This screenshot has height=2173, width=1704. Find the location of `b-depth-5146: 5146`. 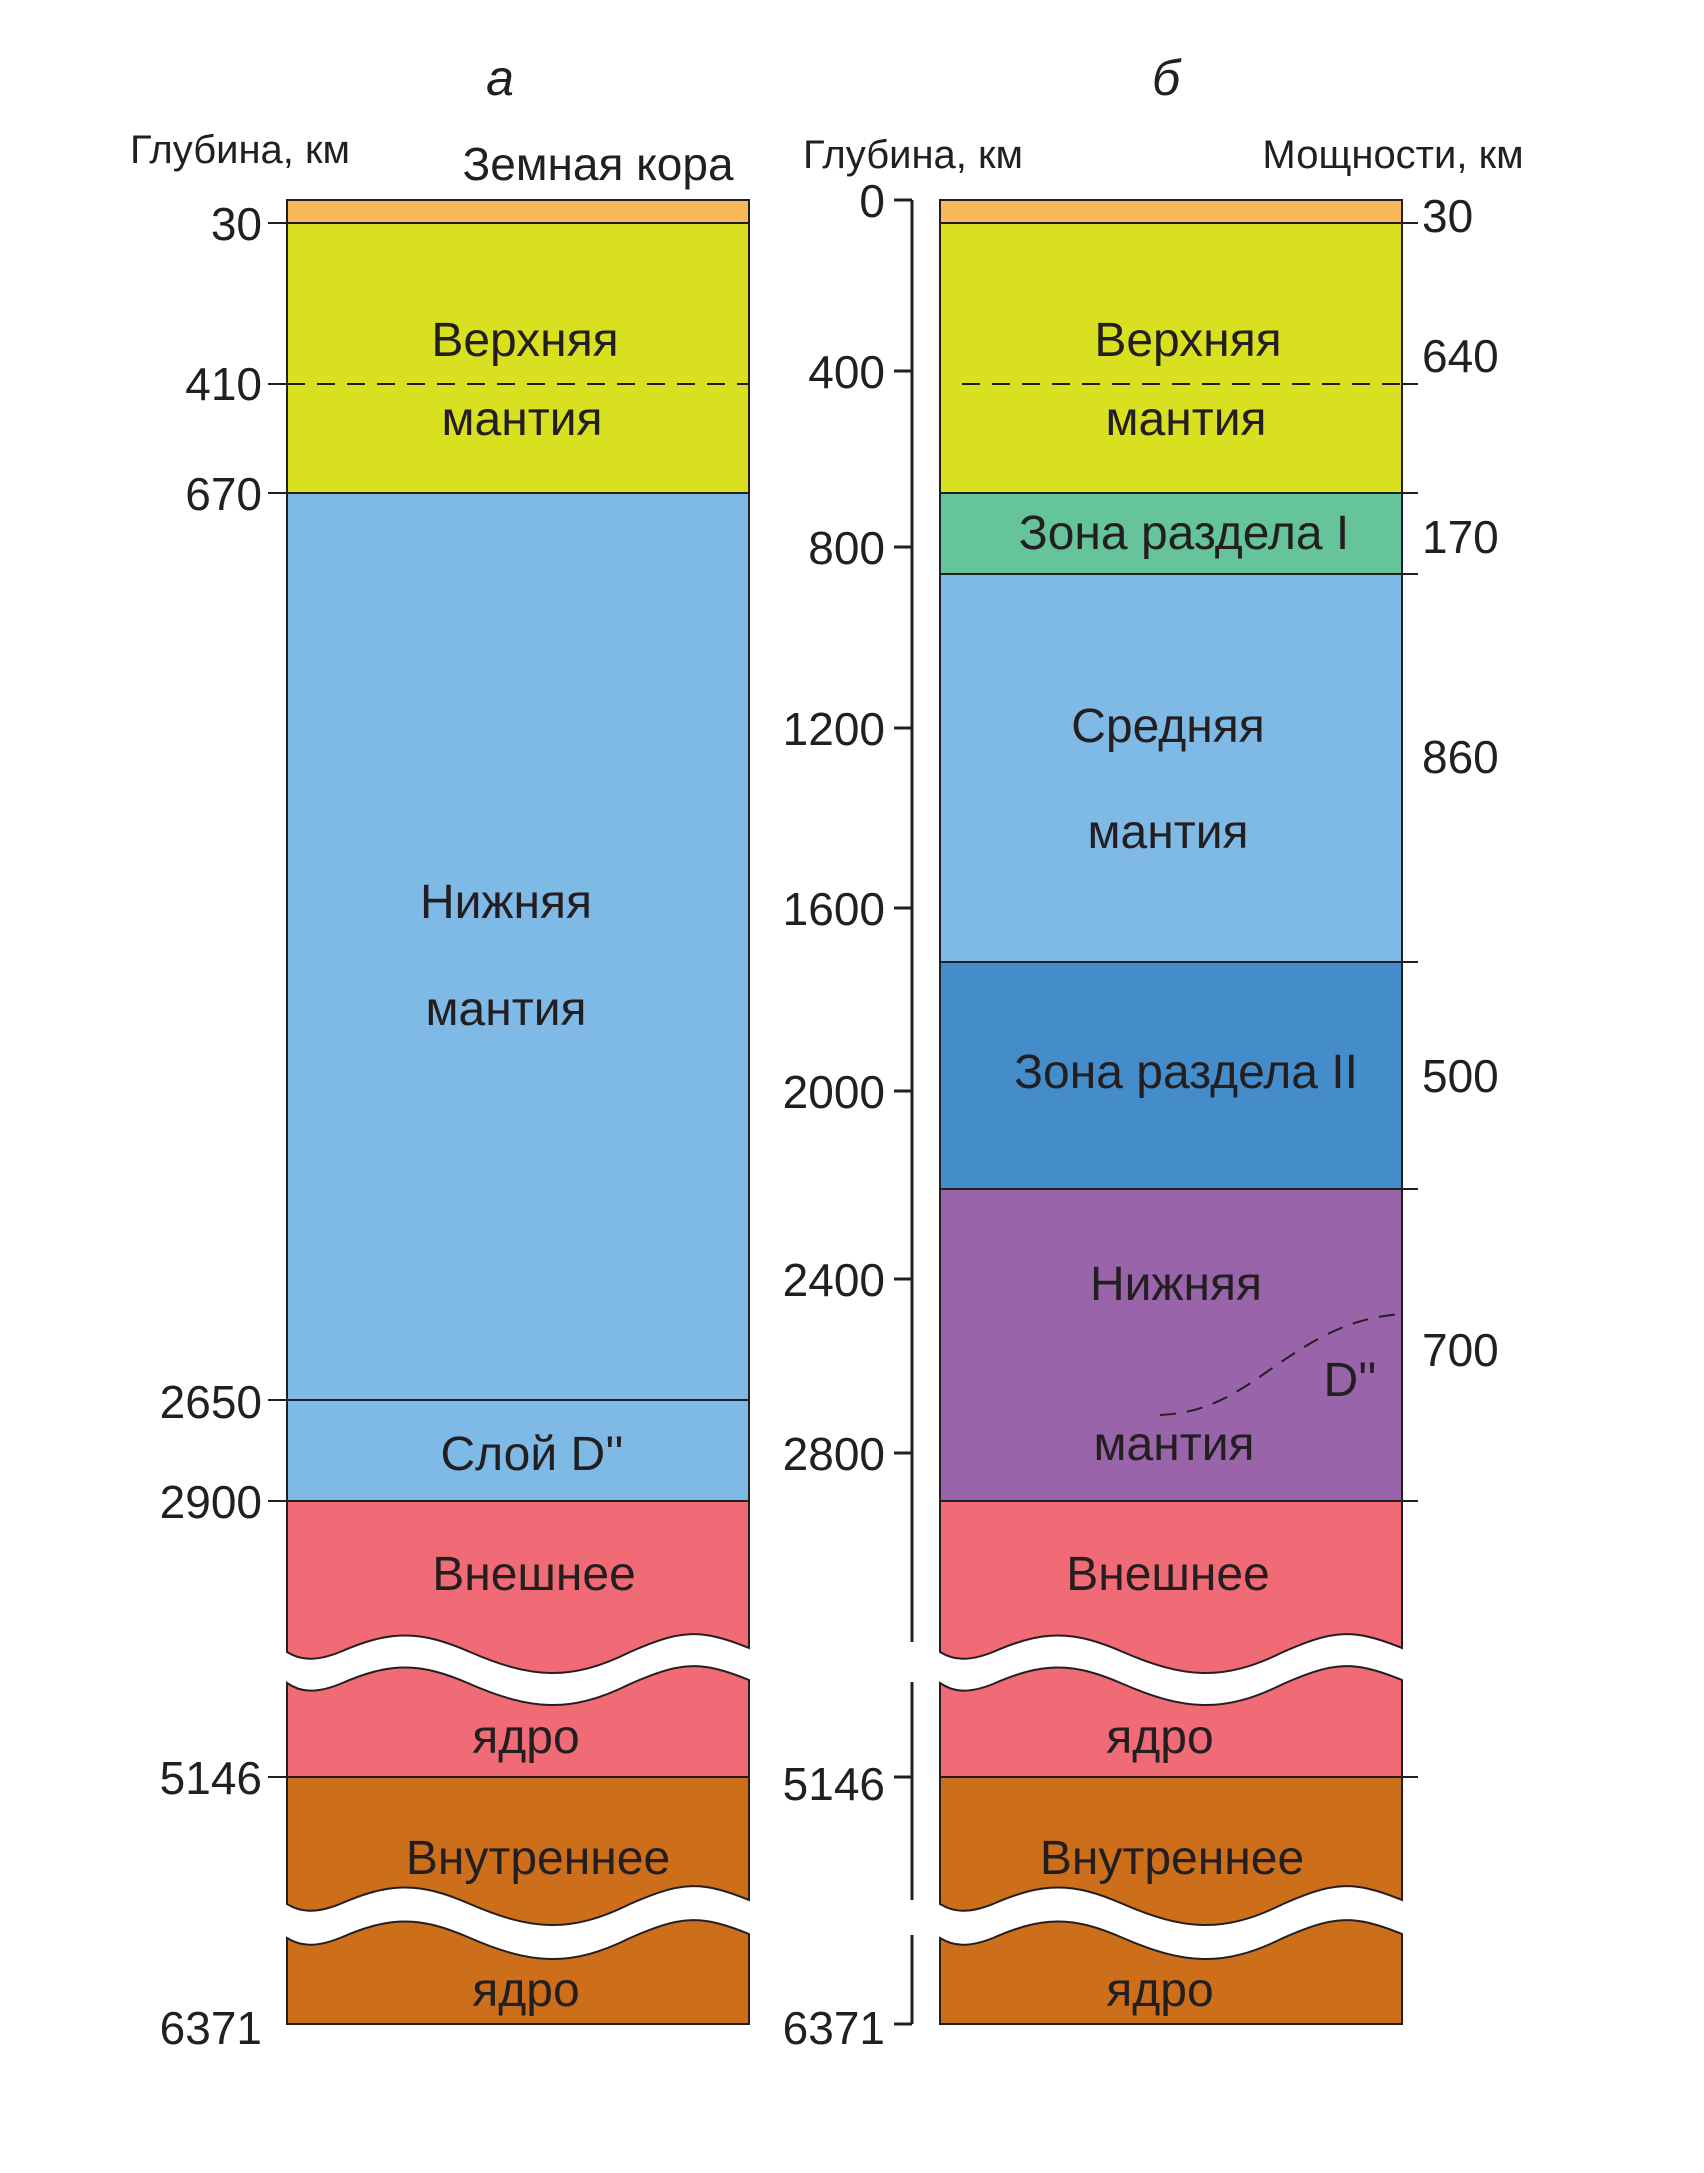

b-depth-5146: 5146 is located at coordinates (834, 1784).